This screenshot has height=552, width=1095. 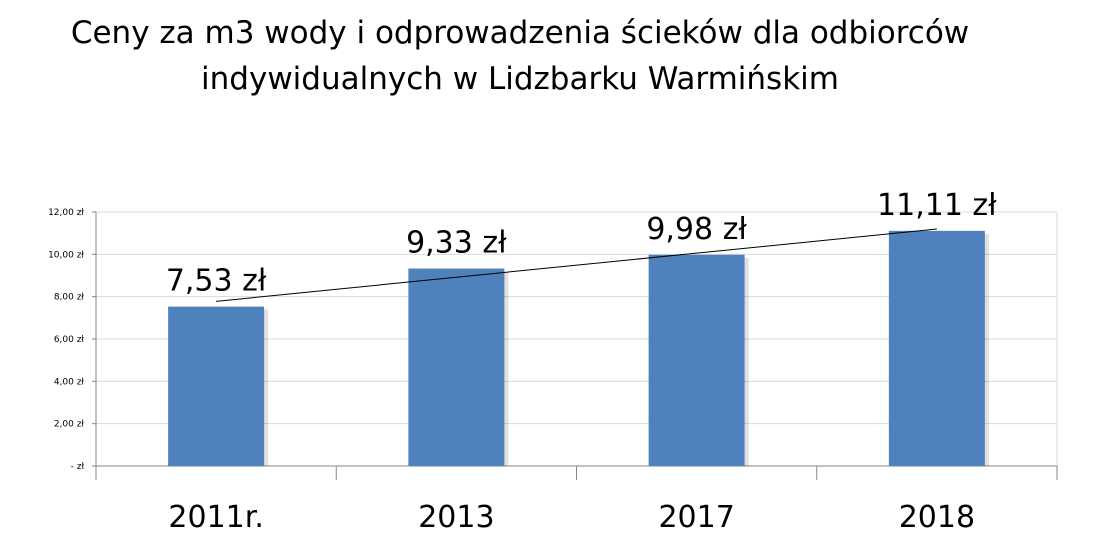 What do you see at coordinates (215, 517) in the screenshot?
I see `x-category-label: 2011r.` at bounding box center [215, 517].